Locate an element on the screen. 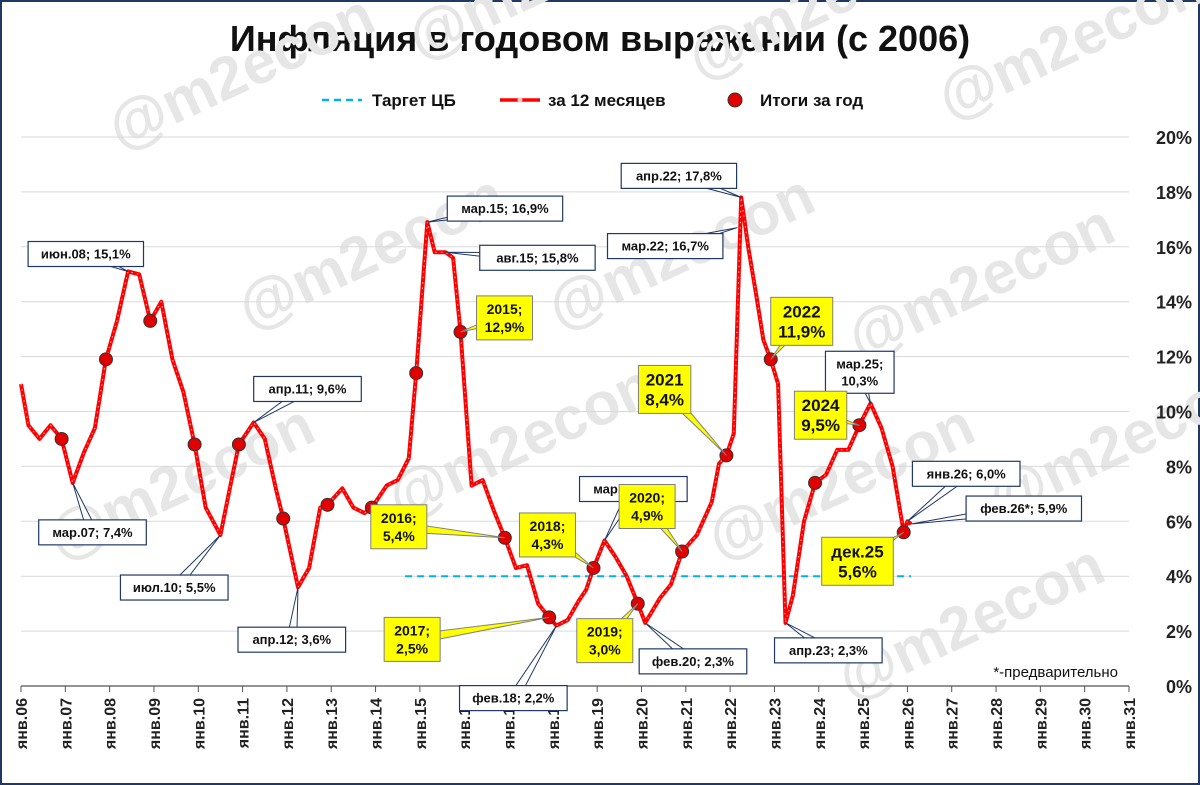 The height and width of the screenshot is (785, 1200). point-callout: июн.08; 15,1% is located at coordinates (86, 256).